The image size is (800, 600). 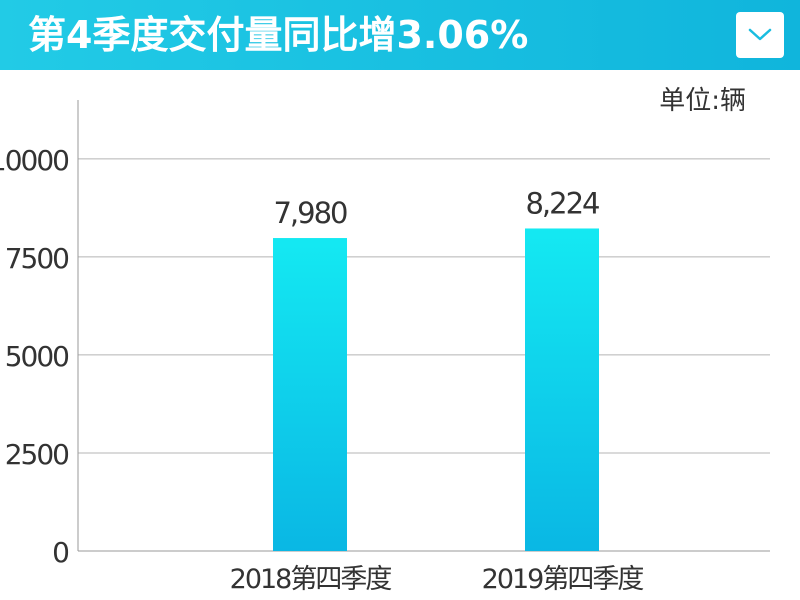 What do you see at coordinates (36, 258) in the screenshot?
I see `y-tick-label: 7500` at bounding box center [36, 258].